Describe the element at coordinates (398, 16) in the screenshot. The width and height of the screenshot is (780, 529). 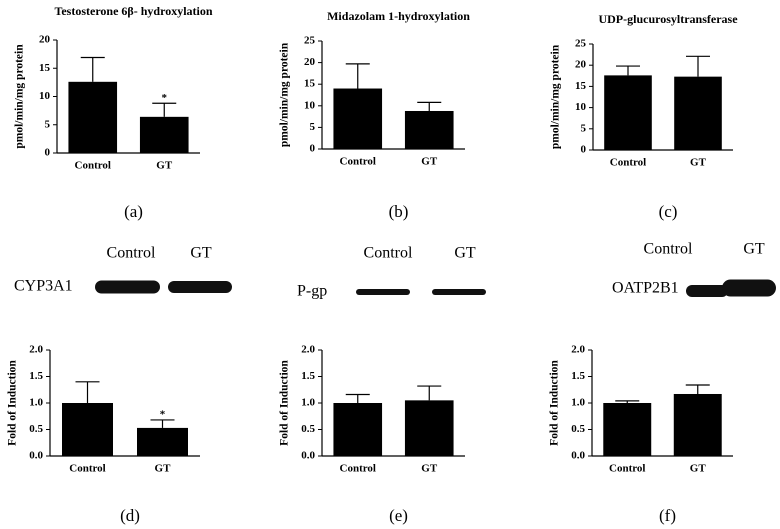
I see `chart-title: Midazolam 1-hydroxylation` at that location.